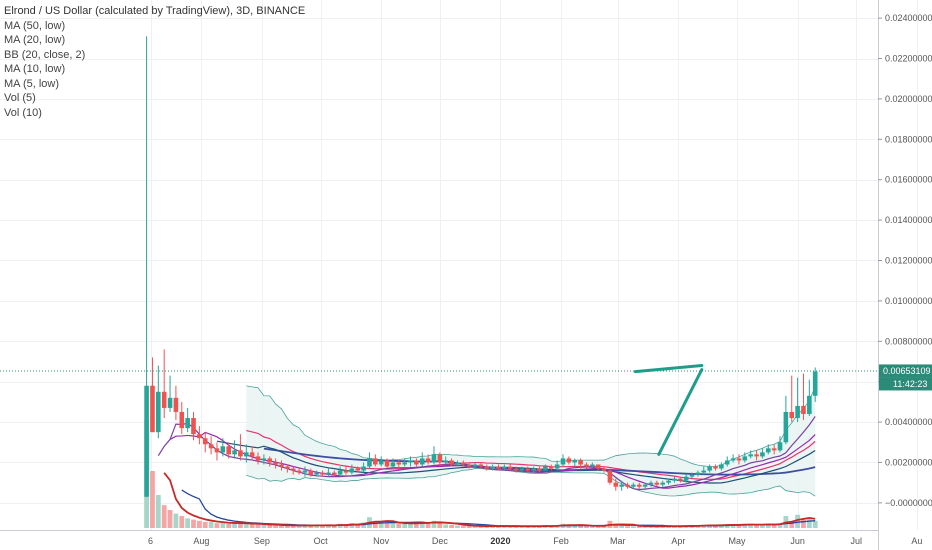 Image resolution: width=932 pixels, height=550 pixels. I want to click on time-axis: 6 Aug Sep Oct Nov Dec 2020 Feb Mar Apr May Jun Jul Au, so click(535, 541).